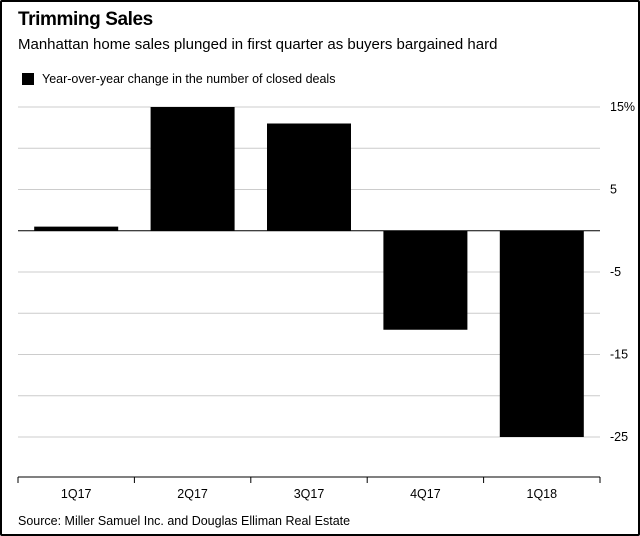 This screenshot has height=536, width=640. What do you see at coordinates (425, 280) in the screenshot?
I see `bar-4q17` at bounding box center [425, 280].